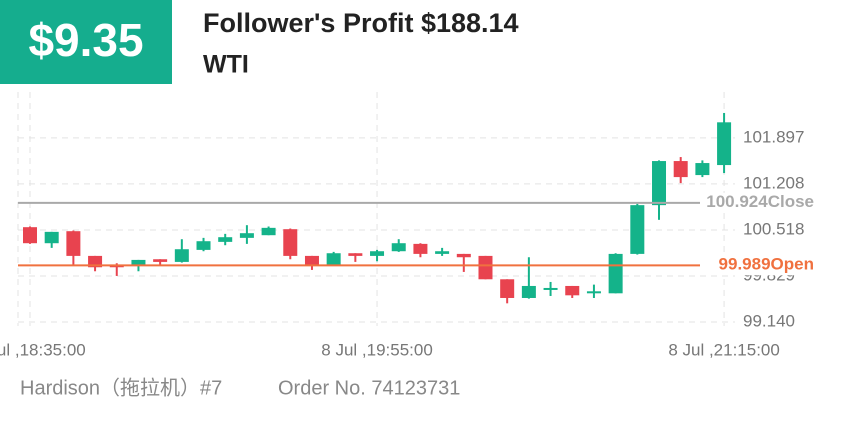 Image resolution: width=844 pixels, height=427 pixels. What do you see at coordinates (773, 228) in the screenshot?
I see `y-tick-label: 100.518` at bounding box center [773, 228].